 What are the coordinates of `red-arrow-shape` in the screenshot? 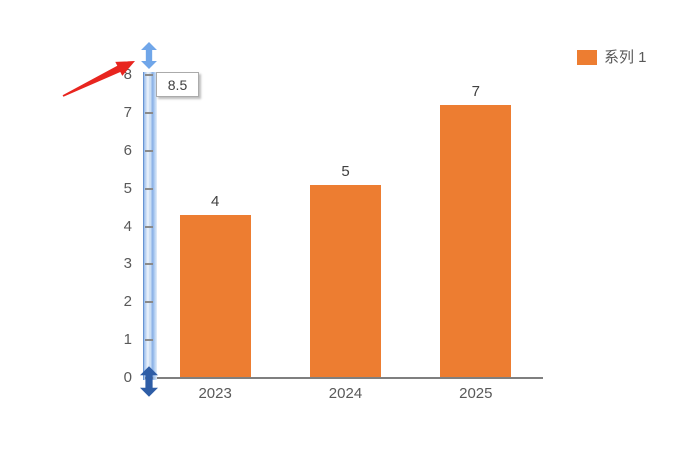 It's located at (98, 79).